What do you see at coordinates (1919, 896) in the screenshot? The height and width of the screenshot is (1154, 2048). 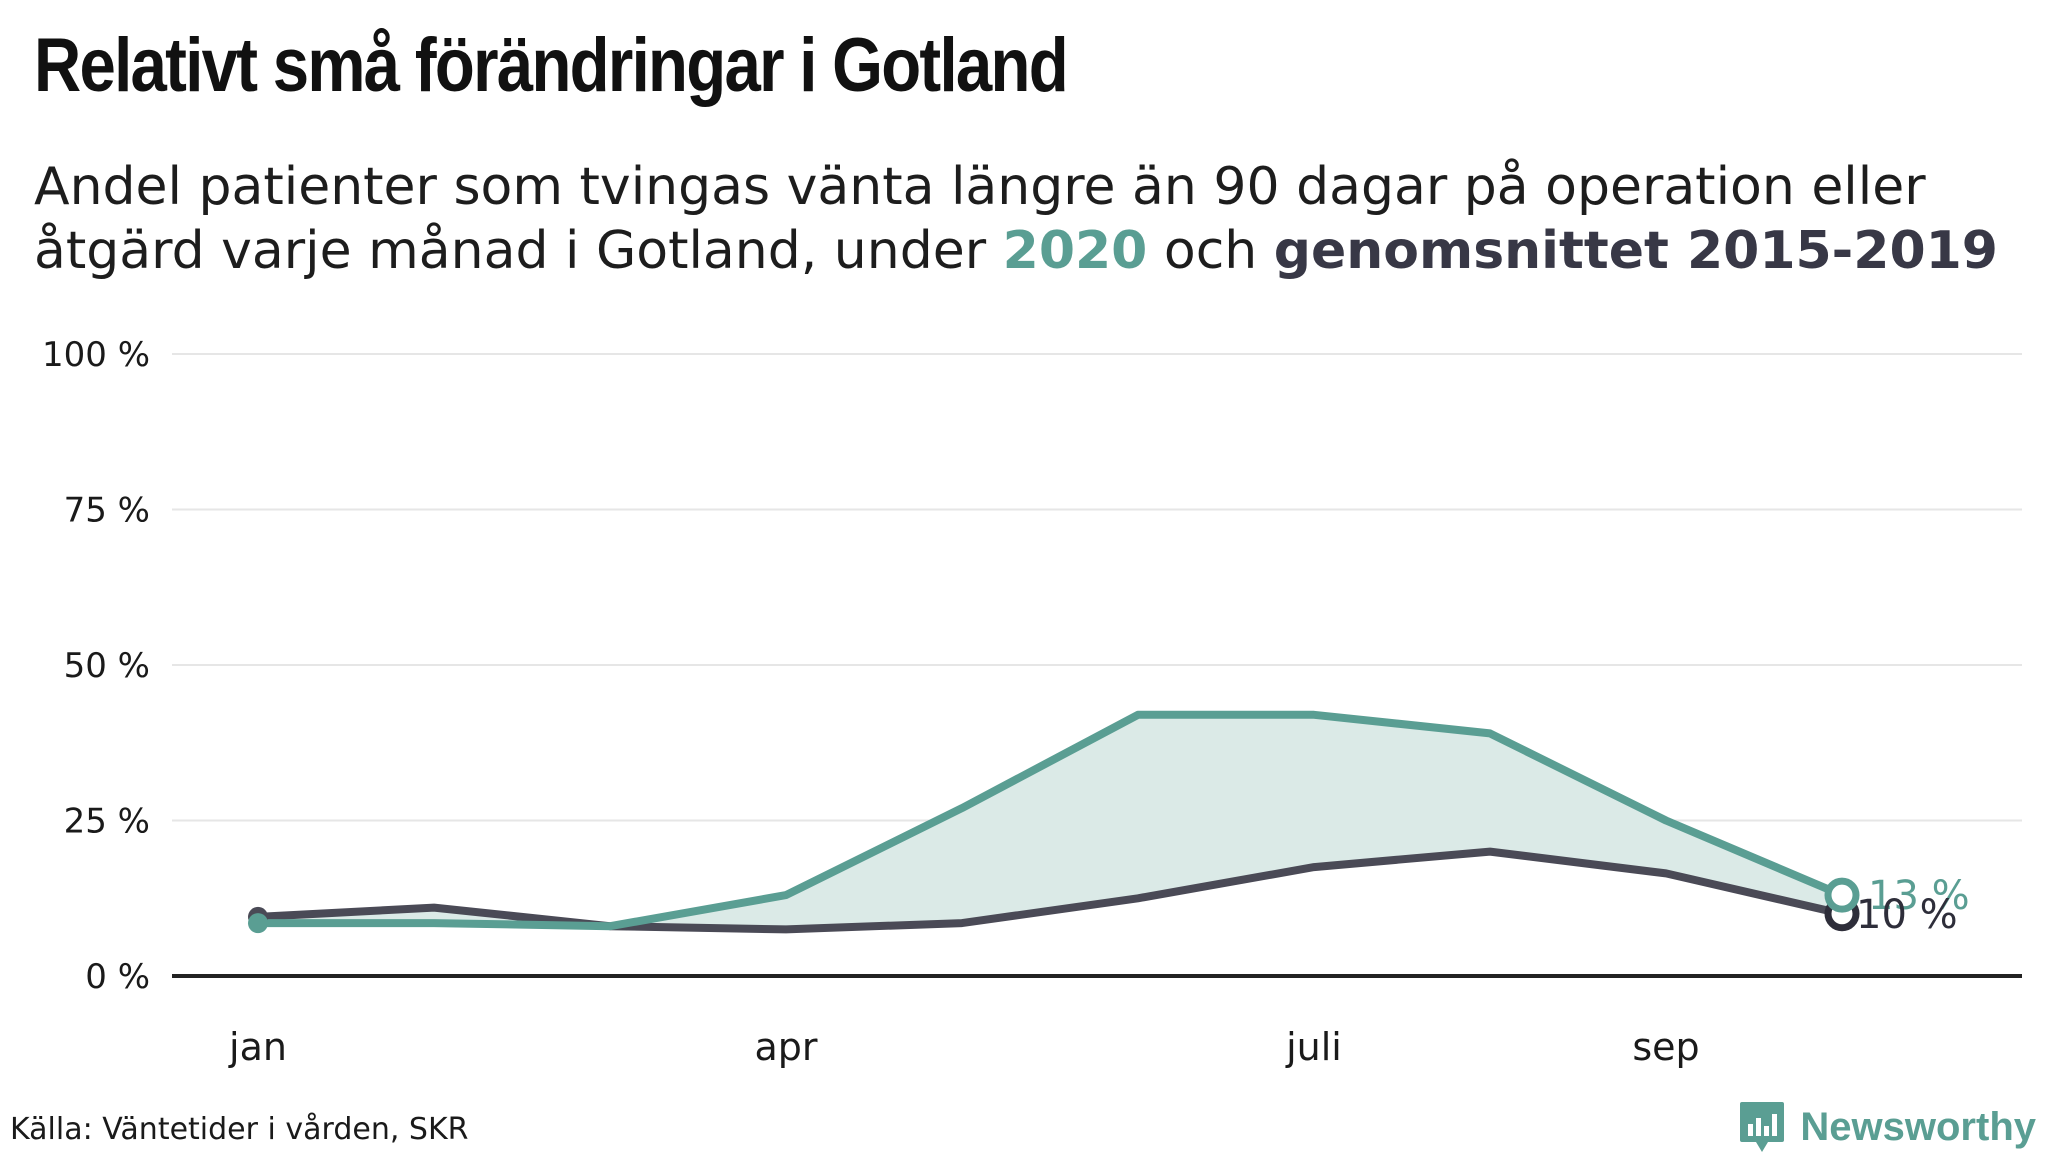 I see `end-label-2020: 13 %` at bounding box center [1919, 896].